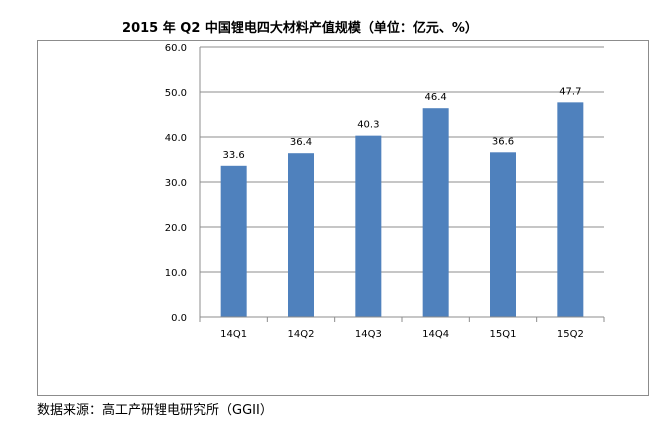  What do you see at coordinates (570, 91) in the screenshot?
I see `data-label-15Q2: 47.7` at bounding box center [570, 91].